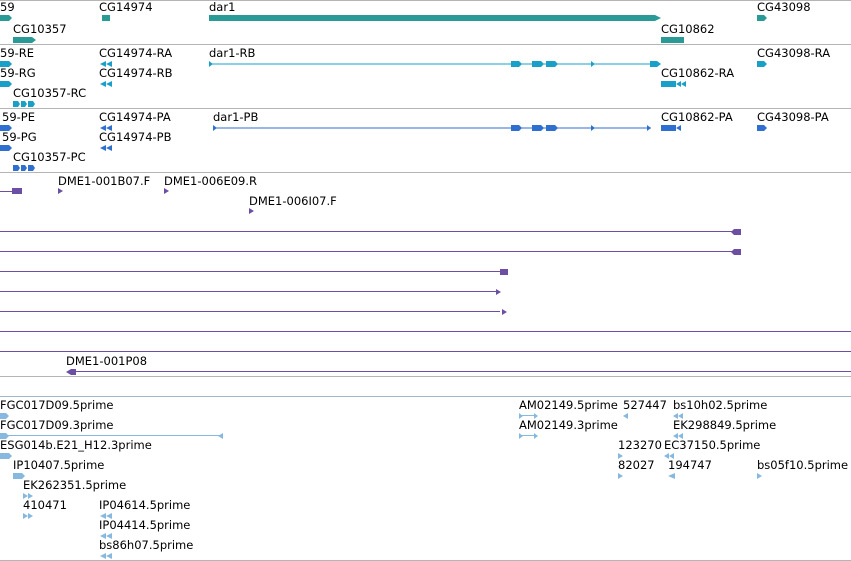 This screenshot has height=561, width=851. Describe the element at coordinates (425, 22) in the screenshot. I see `gene-glyphs` at that location.